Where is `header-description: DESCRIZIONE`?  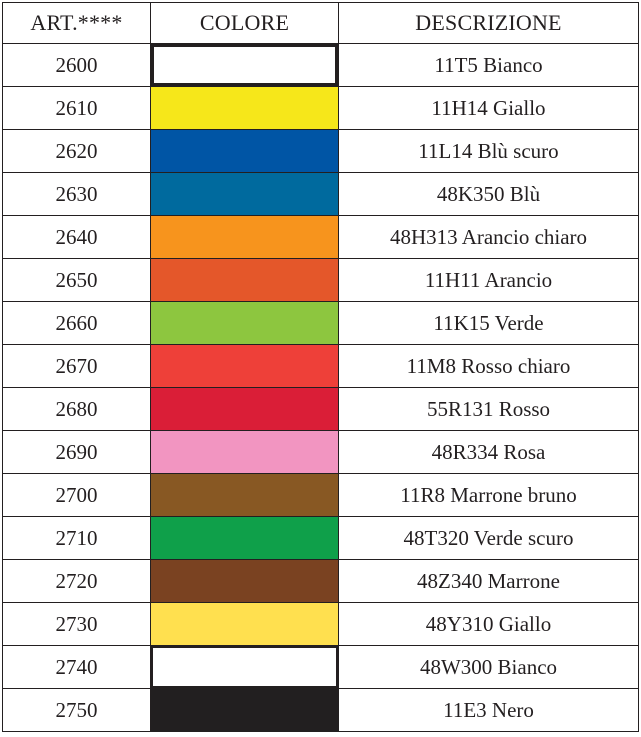 header-description: DESCRIZIONE is located at coordinates (488, 23).